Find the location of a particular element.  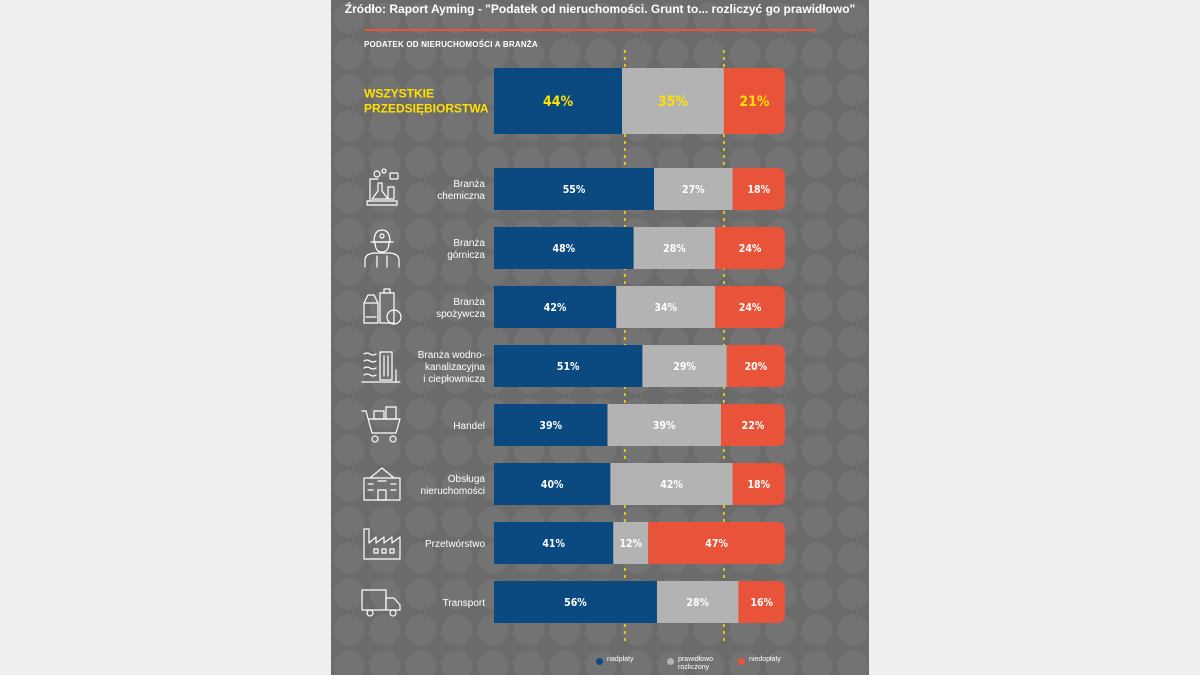

category-label: Branża górnicza is located at coordinates (466, 249).